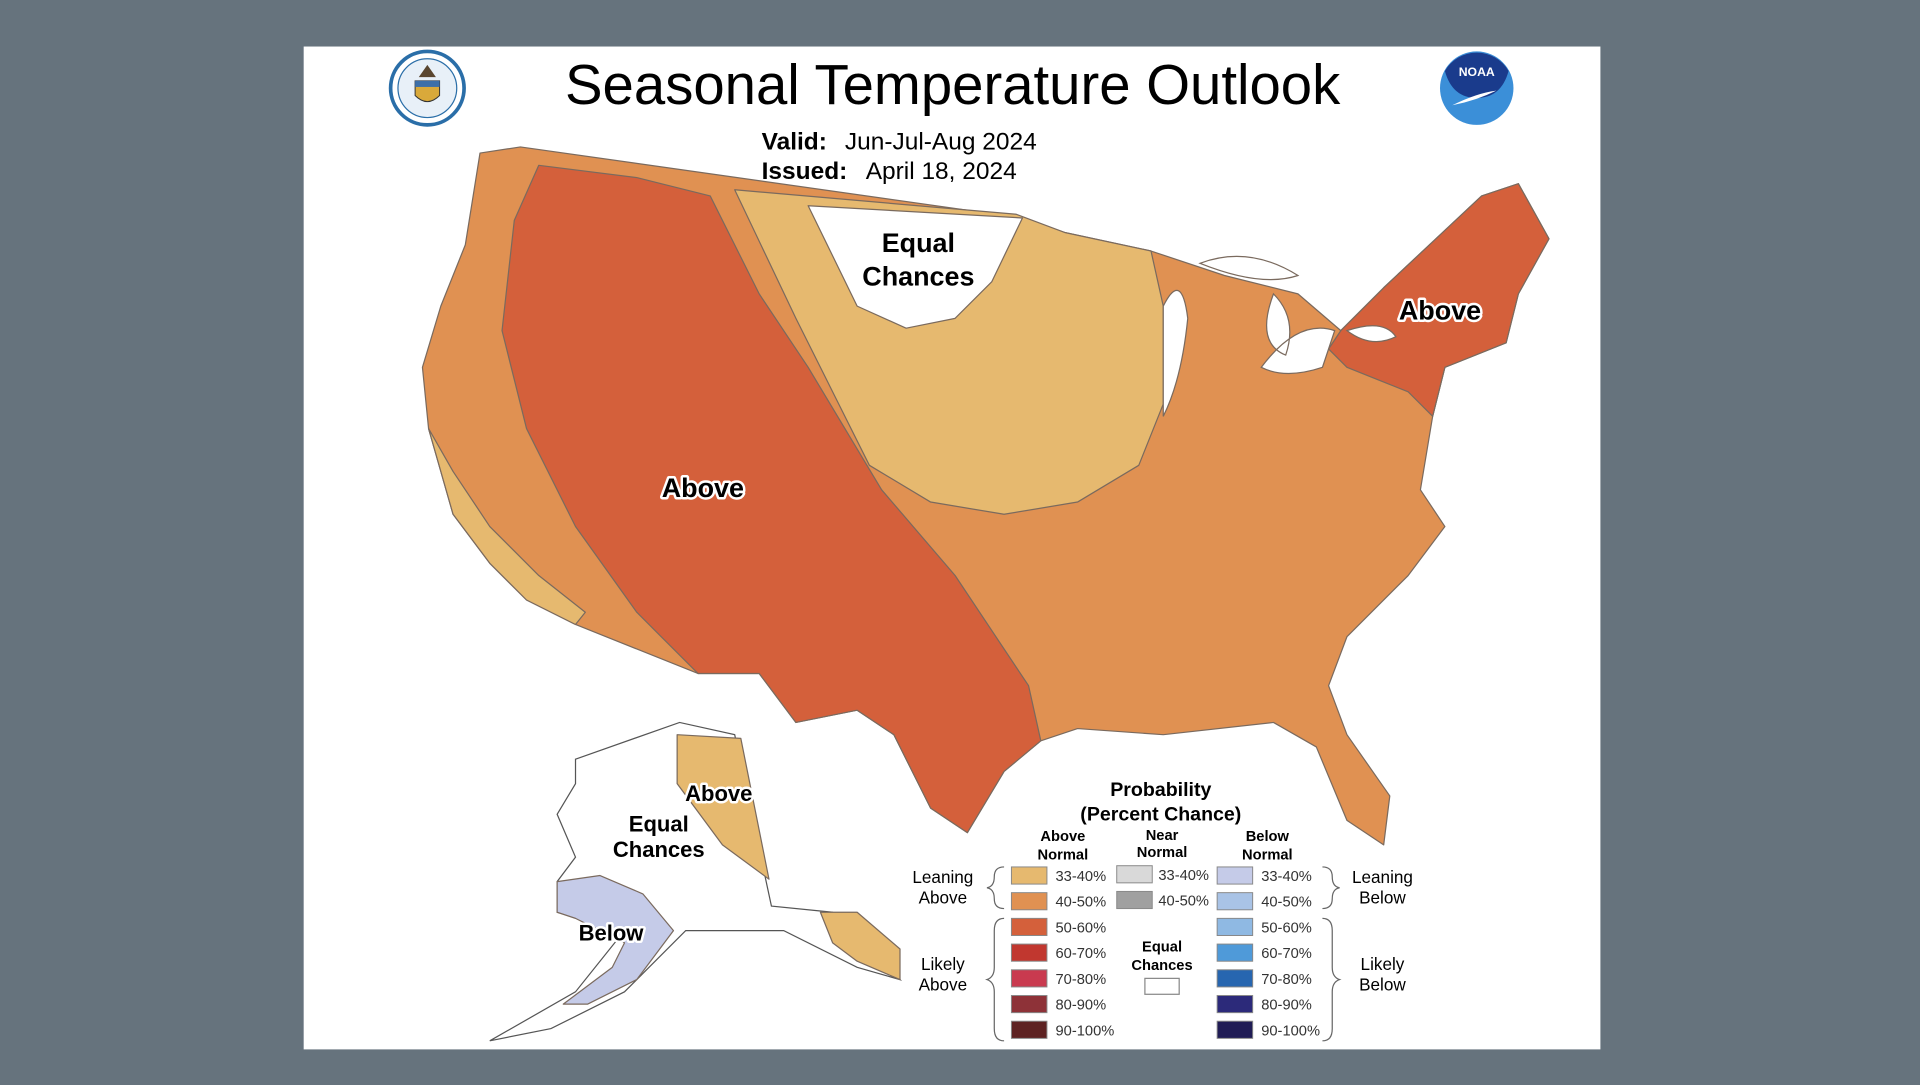 The image size is (1920, 1085). I want to click on above-label: 90-100%, so click(1085, 1031).